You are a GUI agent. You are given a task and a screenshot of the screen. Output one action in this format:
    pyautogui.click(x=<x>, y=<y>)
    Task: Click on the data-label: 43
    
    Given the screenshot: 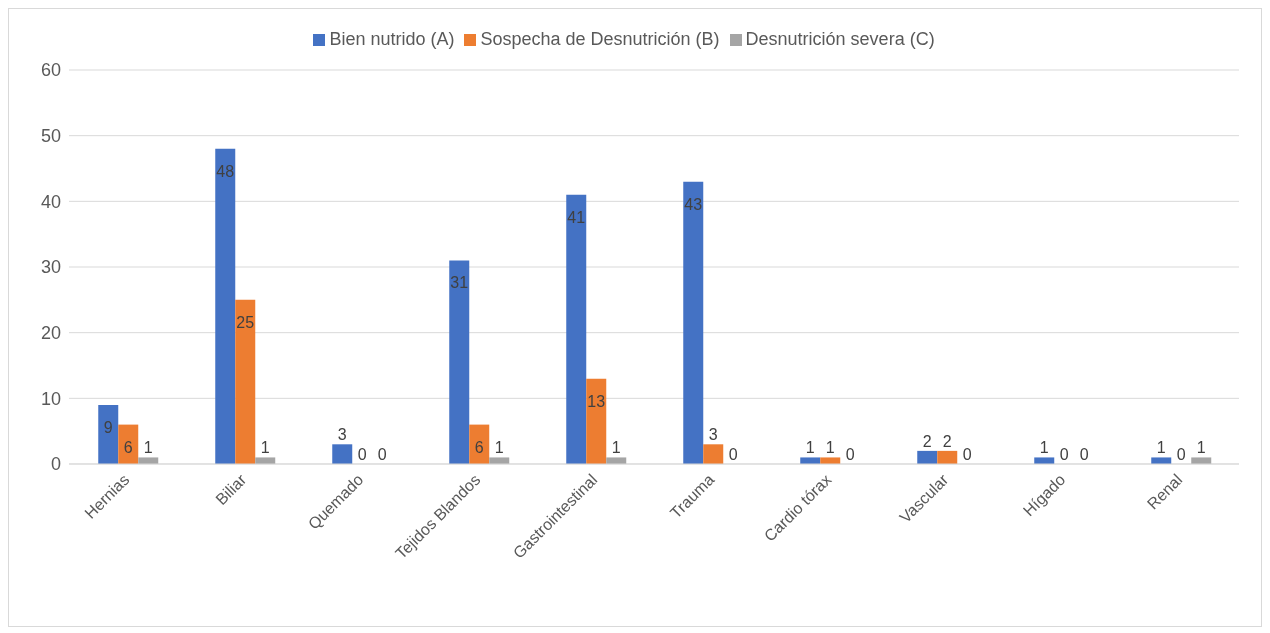 What is the action you would take?
    pyautogui.click(x=693, y=204)
    